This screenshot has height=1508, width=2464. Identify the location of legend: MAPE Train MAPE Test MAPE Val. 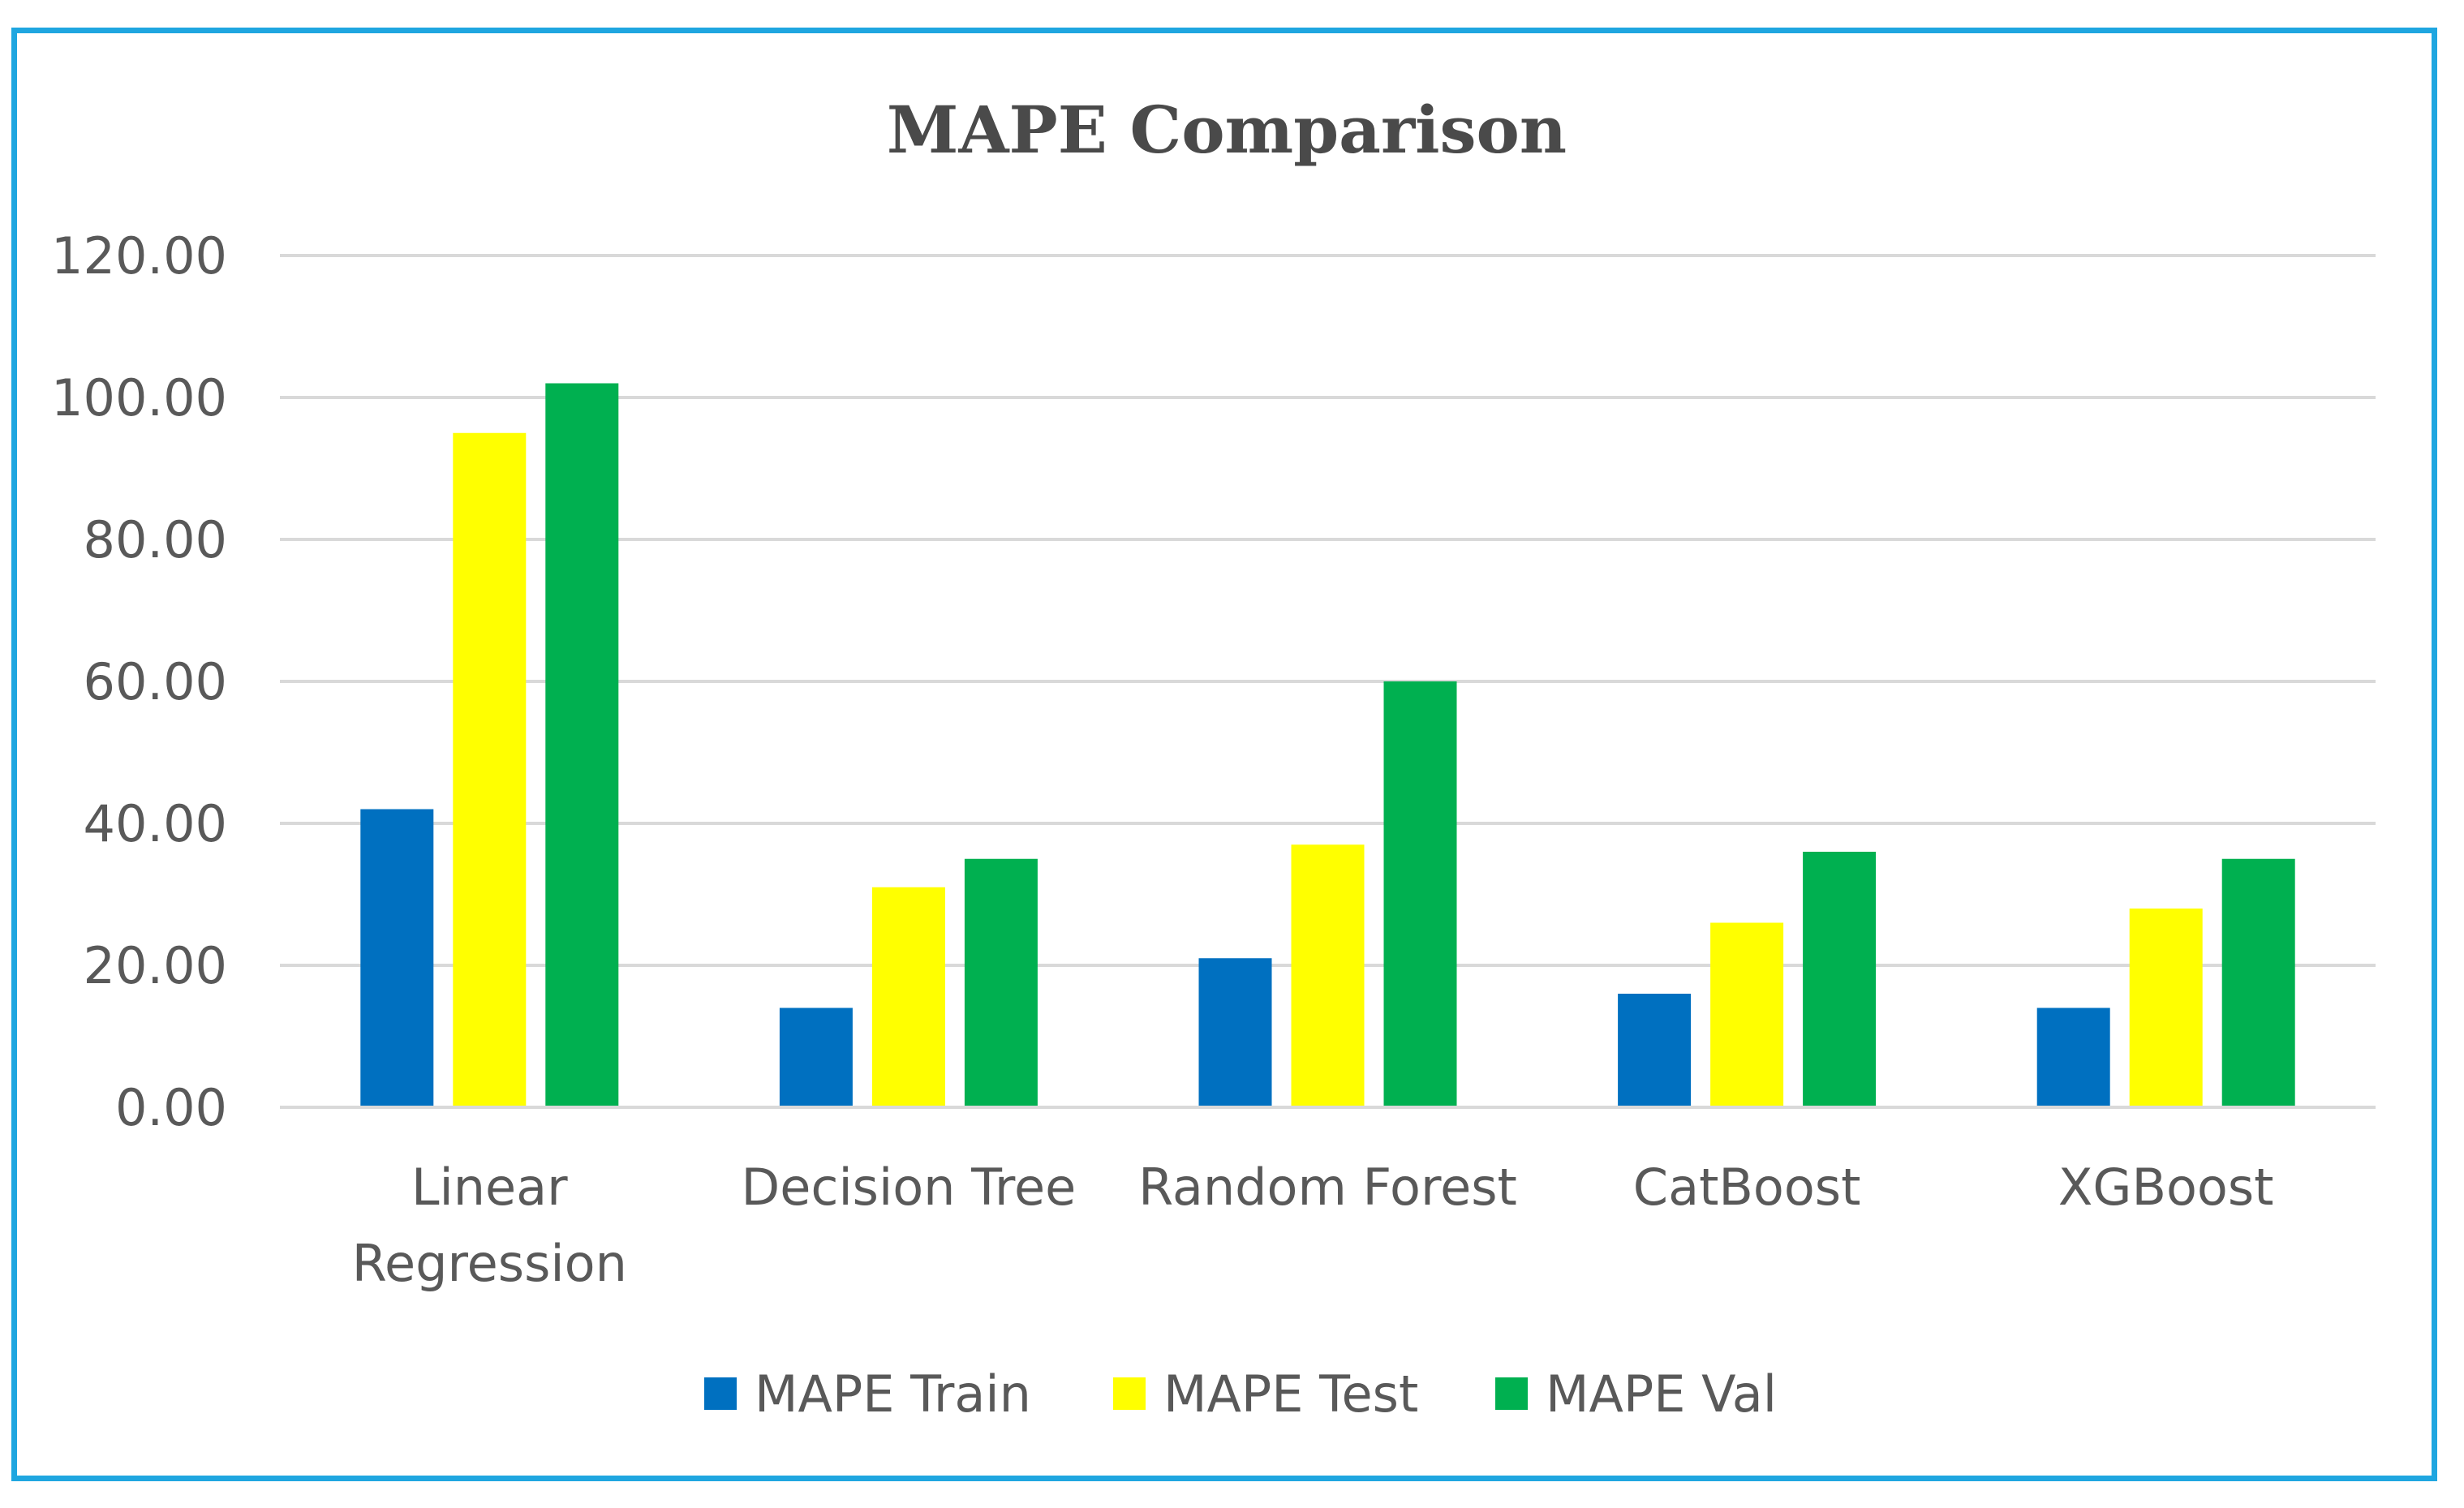
(1240, 1394).